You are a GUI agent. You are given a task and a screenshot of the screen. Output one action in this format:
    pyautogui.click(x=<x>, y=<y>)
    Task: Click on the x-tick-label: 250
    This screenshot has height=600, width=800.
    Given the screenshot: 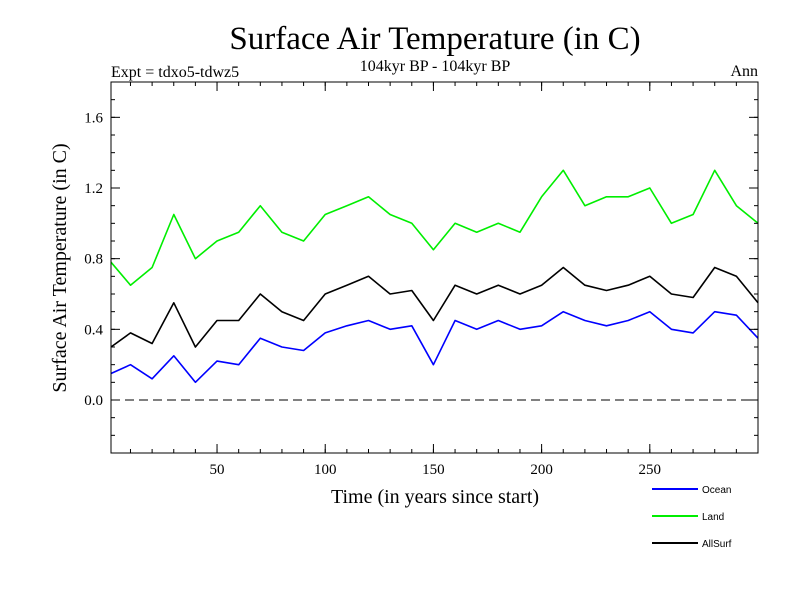 What is the action you would take?
    pyautogui.click(x=650, y=470)
    